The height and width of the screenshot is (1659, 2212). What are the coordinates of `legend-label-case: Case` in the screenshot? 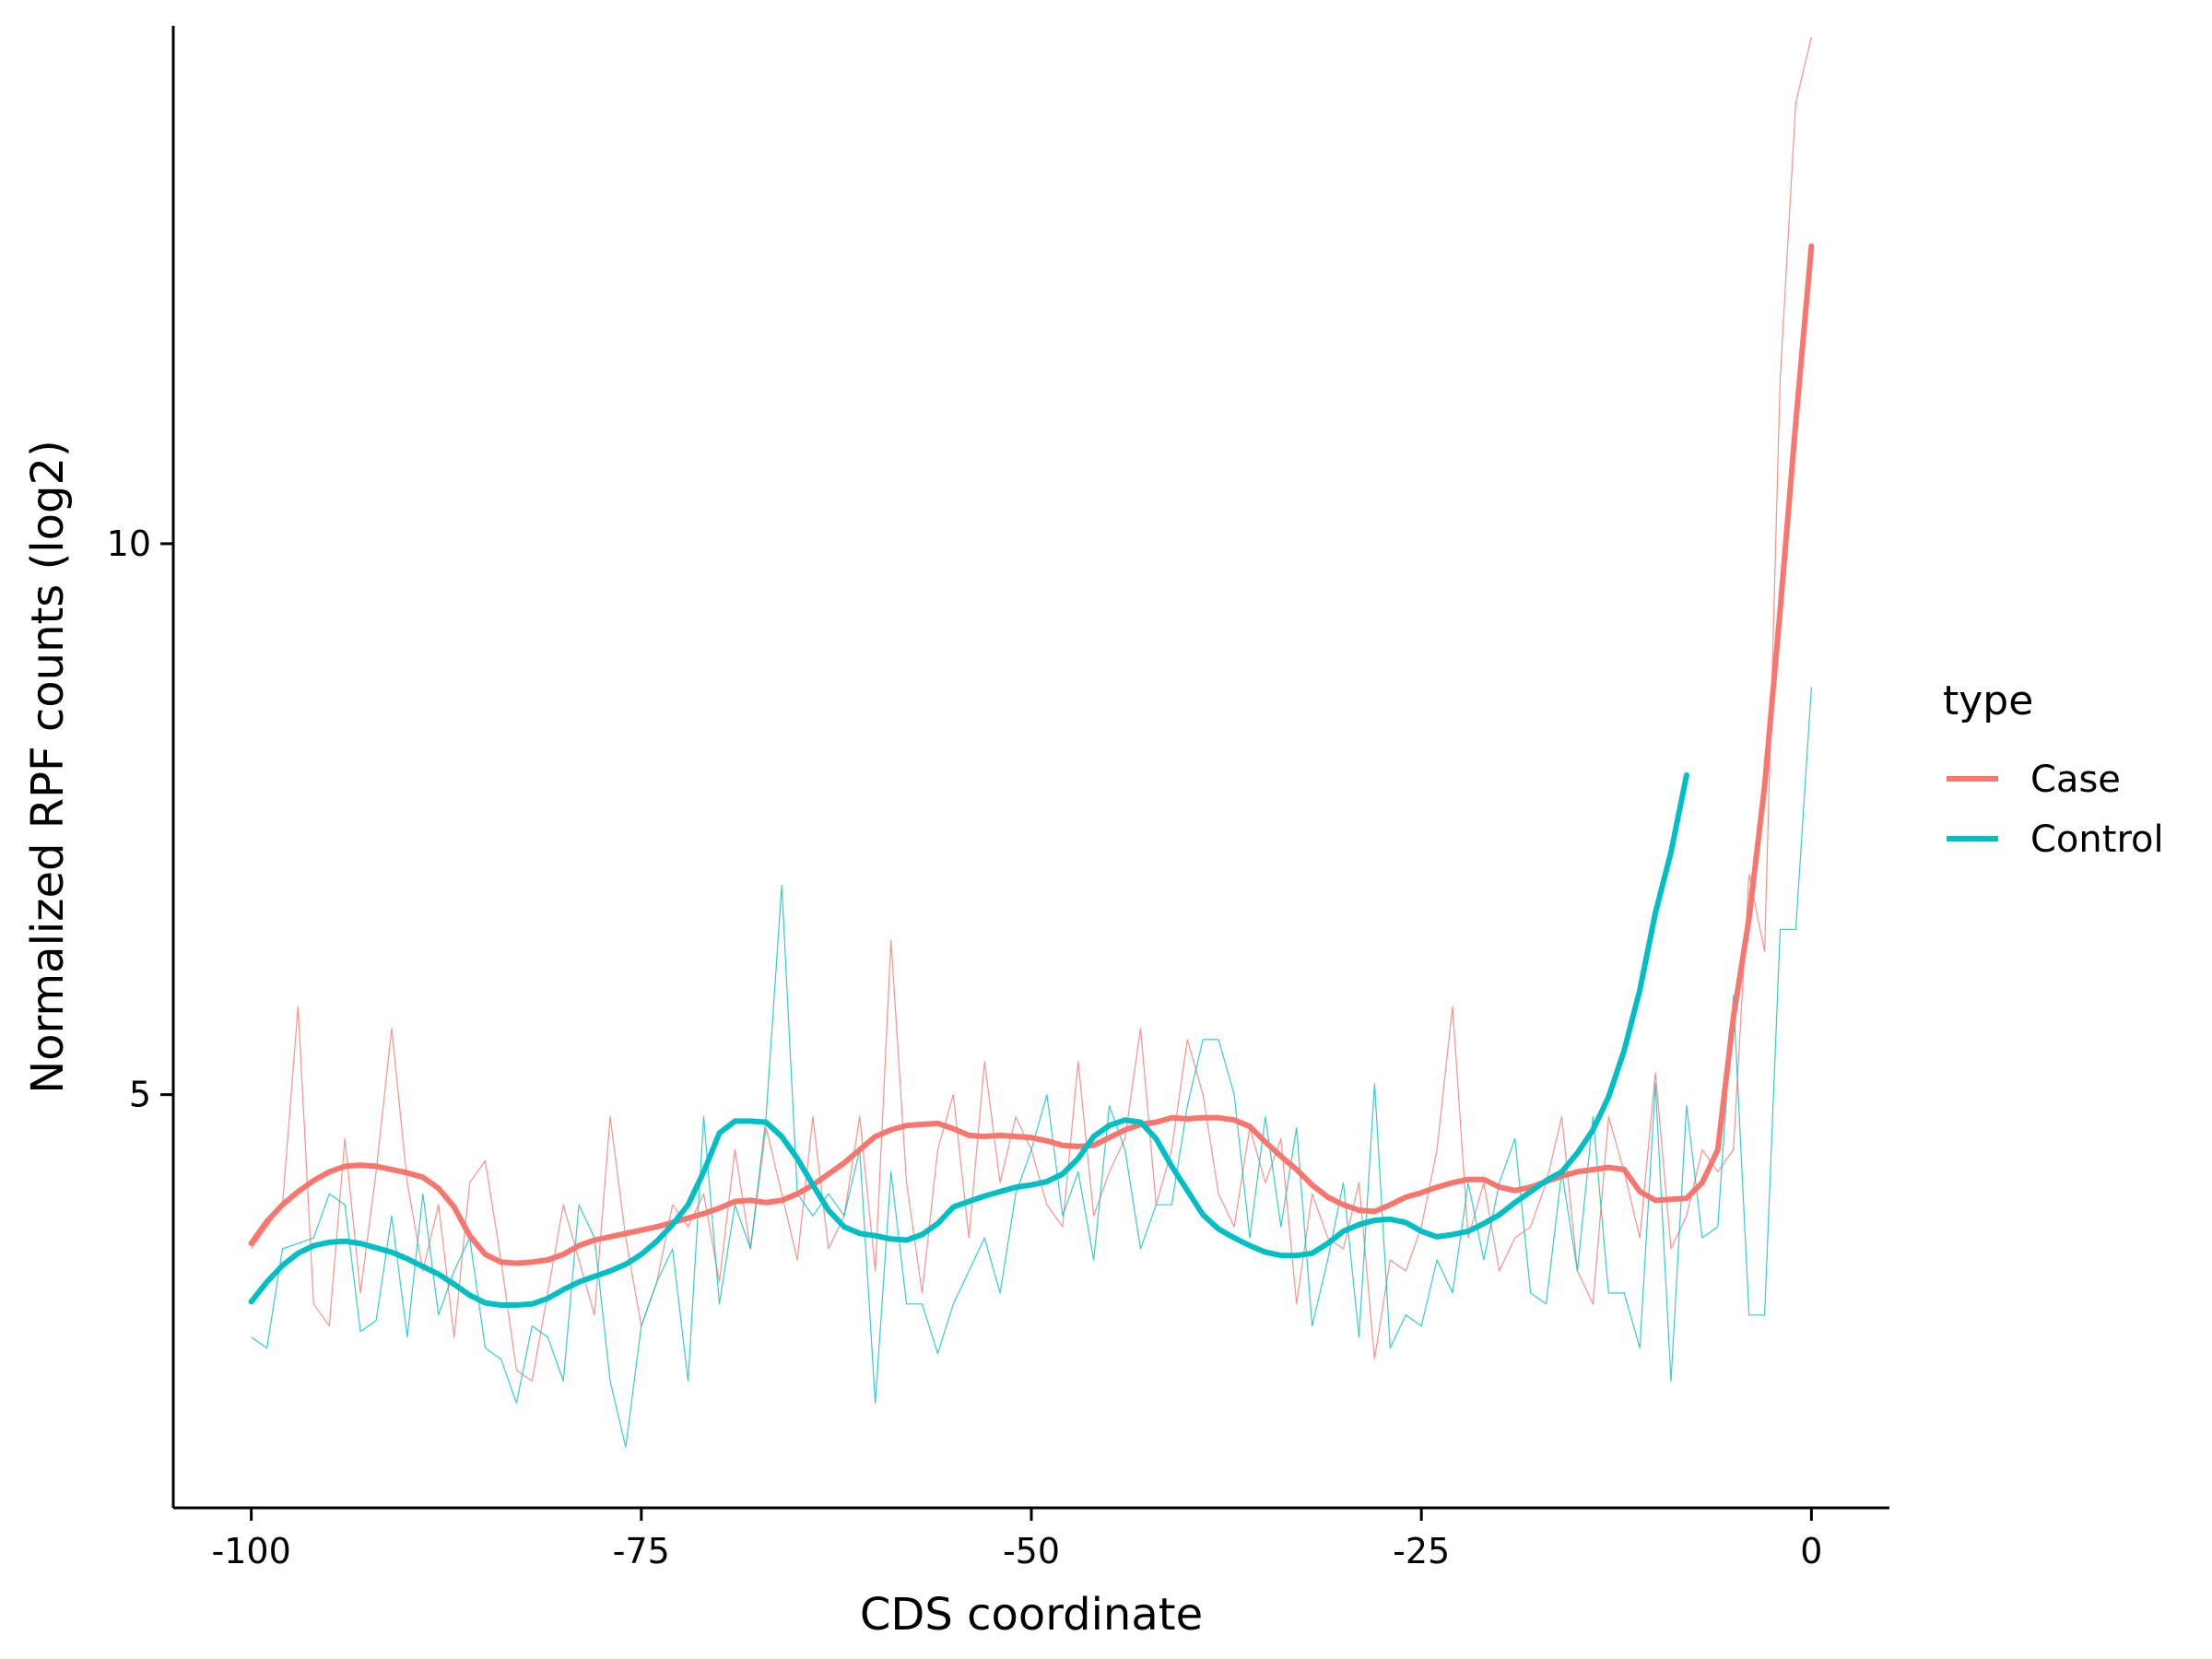 It's located at (2075, 780).